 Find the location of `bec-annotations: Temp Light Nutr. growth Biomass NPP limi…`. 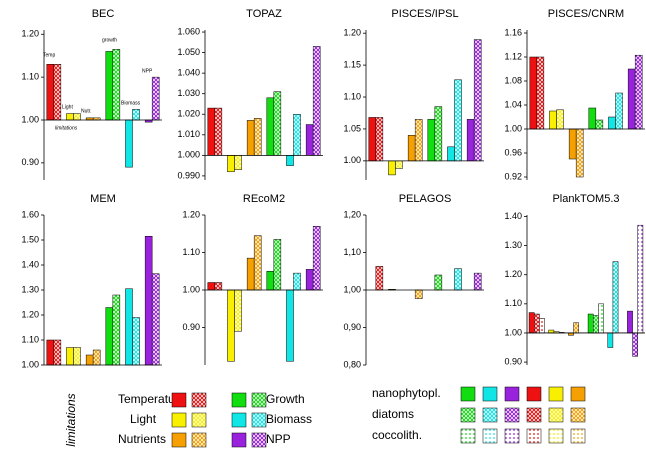

bec-annotations: Temp Light Nutr. growth Biomass NPP limi… is located at coordinates (98, 84).